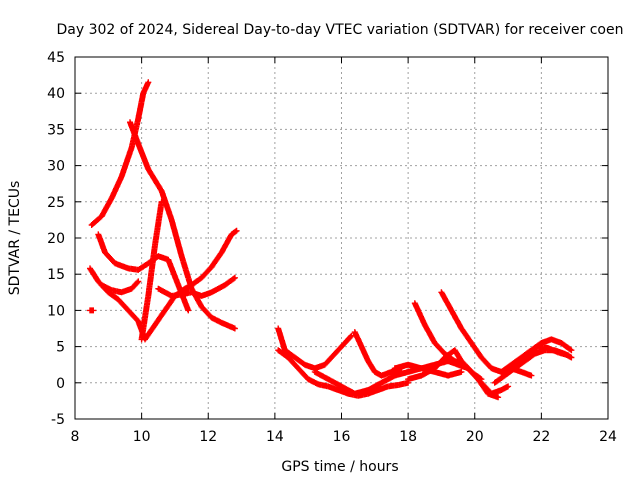 The image size is (640, 480). What do you see at coordinates (56, 311) in the screenshot?
I see `y-tick-label: 10` at bounding box center [56, 311].